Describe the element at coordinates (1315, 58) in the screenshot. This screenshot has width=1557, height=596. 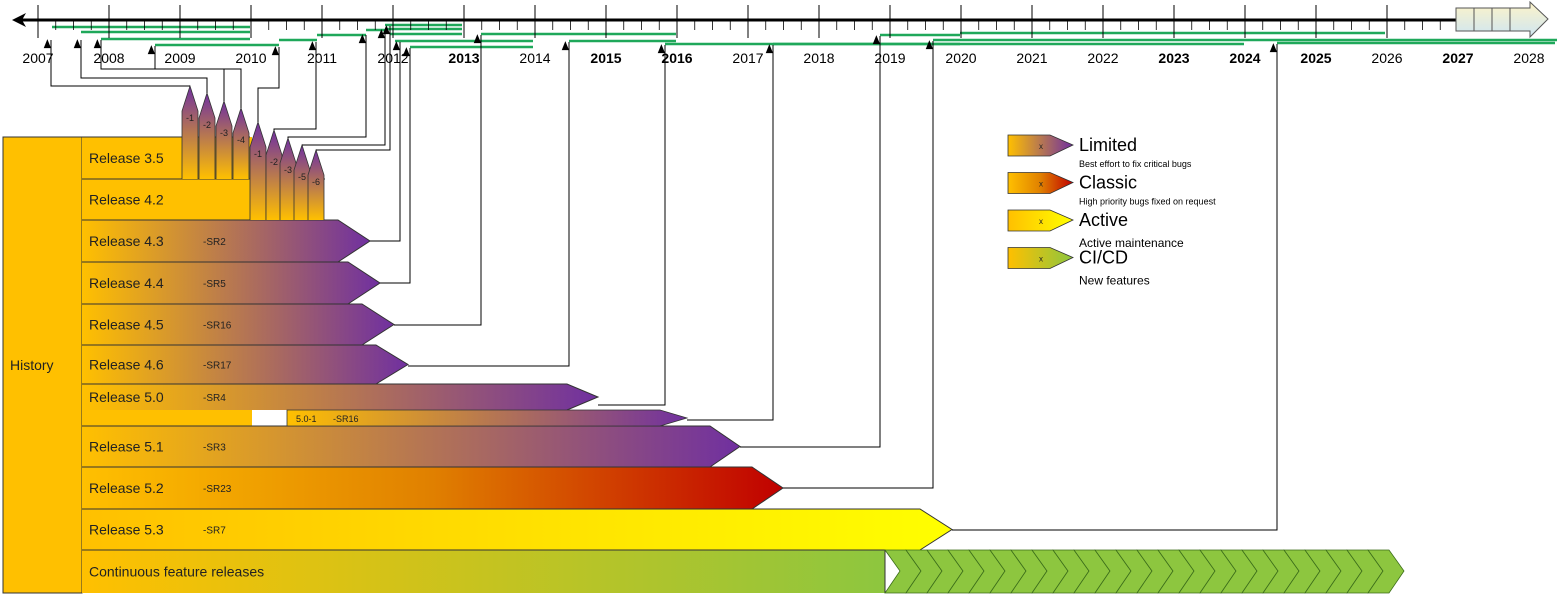
I see `year-label: 2025` at that location.